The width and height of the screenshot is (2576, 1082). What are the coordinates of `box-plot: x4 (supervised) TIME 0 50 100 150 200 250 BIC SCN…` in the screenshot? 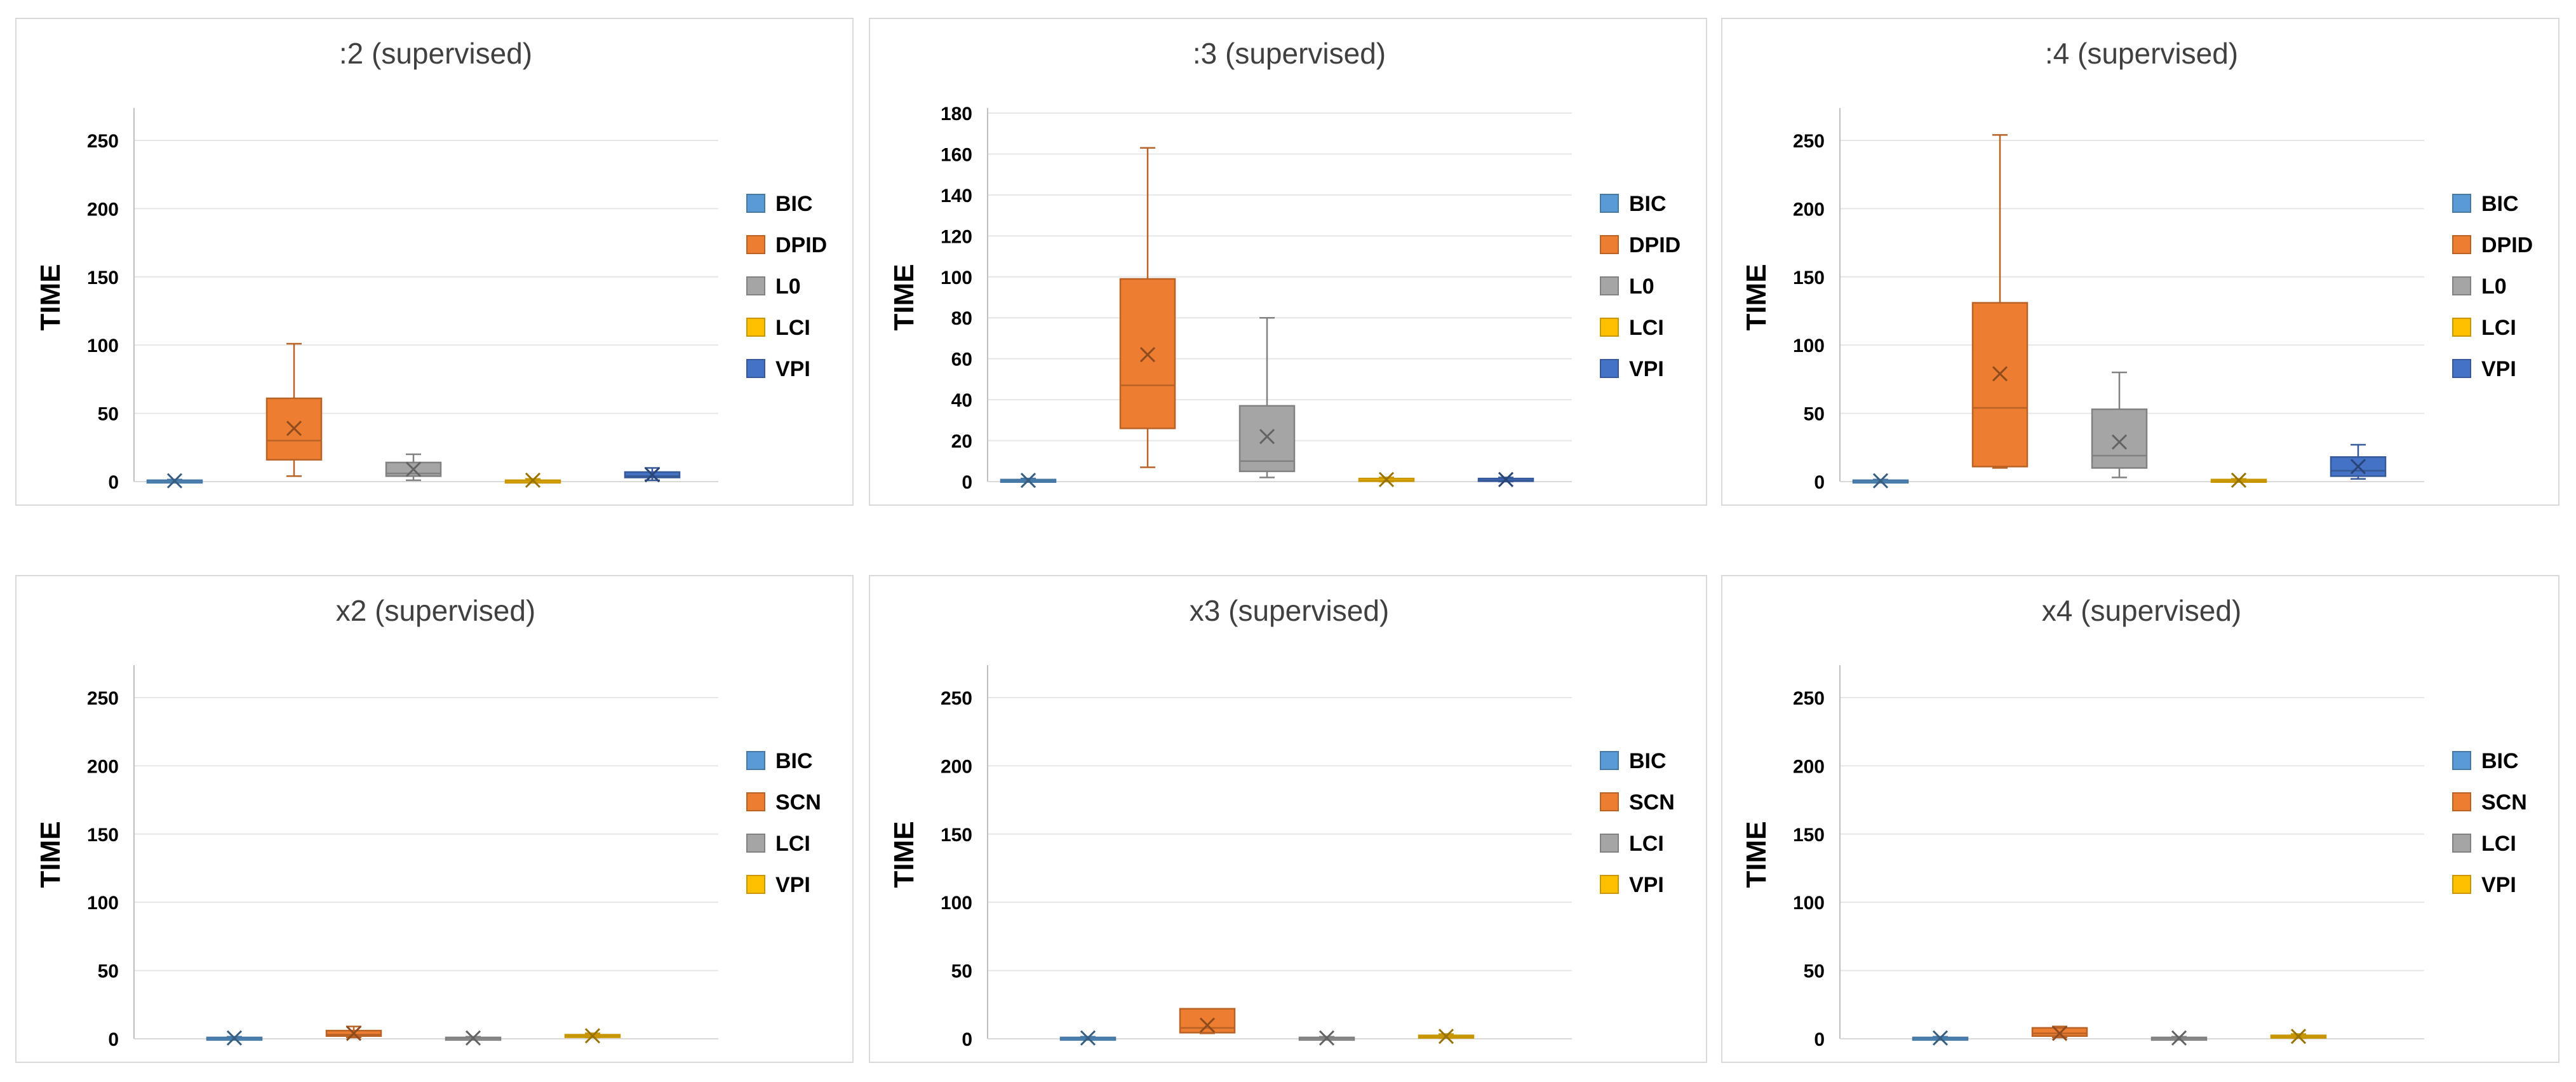 It's located at (2134, 822).